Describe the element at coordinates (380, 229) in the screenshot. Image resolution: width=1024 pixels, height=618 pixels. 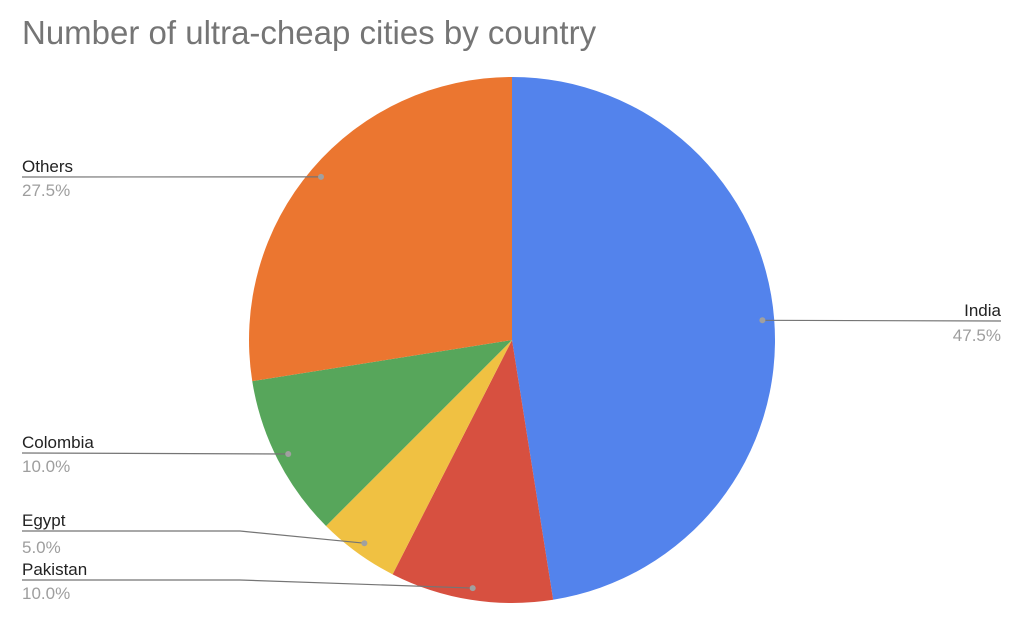
I see `pie-slice-others` at that location.